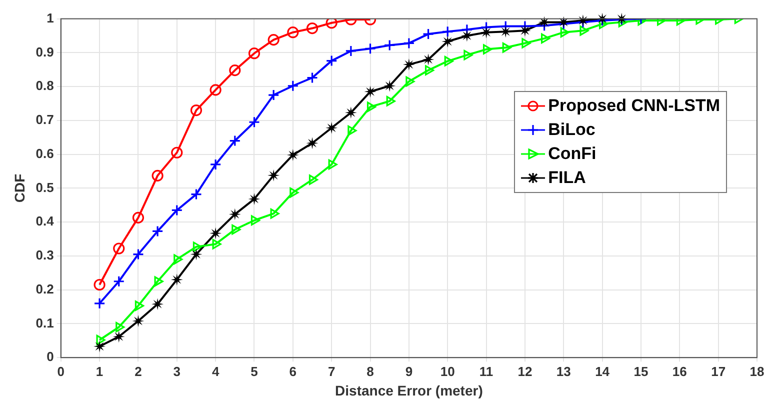  What do you see at coordinates (177, 371) in the screenshot?
I see `x-tick-label: 3` at bounding box center [177, 371].